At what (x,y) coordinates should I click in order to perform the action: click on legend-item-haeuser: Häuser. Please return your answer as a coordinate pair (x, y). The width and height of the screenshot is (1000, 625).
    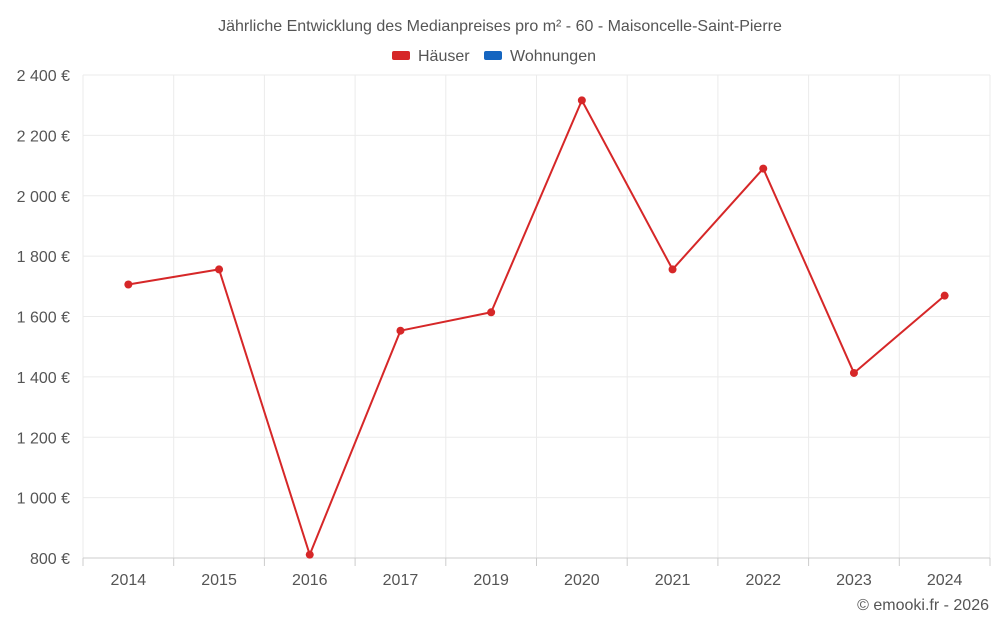
    Looking at the image, I should click on (431, 56).